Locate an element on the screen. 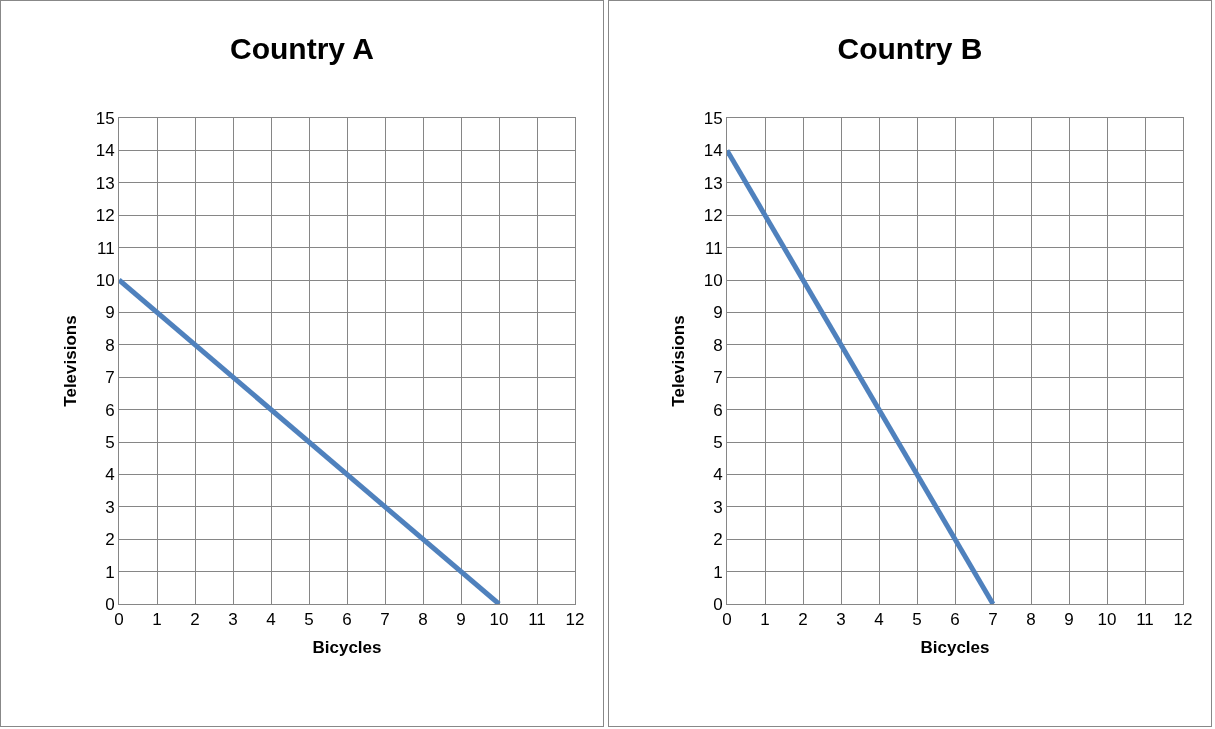 Image resolution: width=1215 pixels, height=729 pixels. chart-title: Country B is located at coordinates (910, 48).